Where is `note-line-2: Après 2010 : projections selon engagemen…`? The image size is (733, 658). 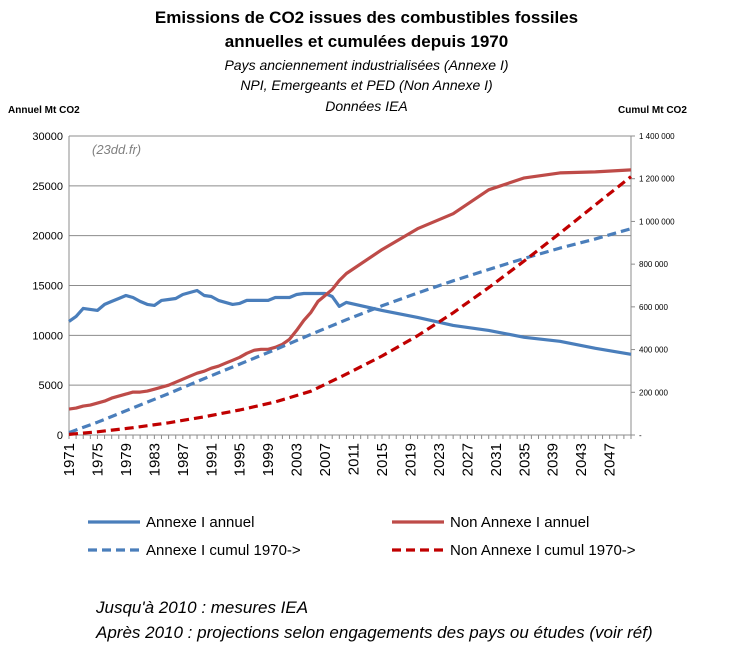
note-line-2: Après 2010 : projections selon engagemen… is located at coordinates (374, 632).